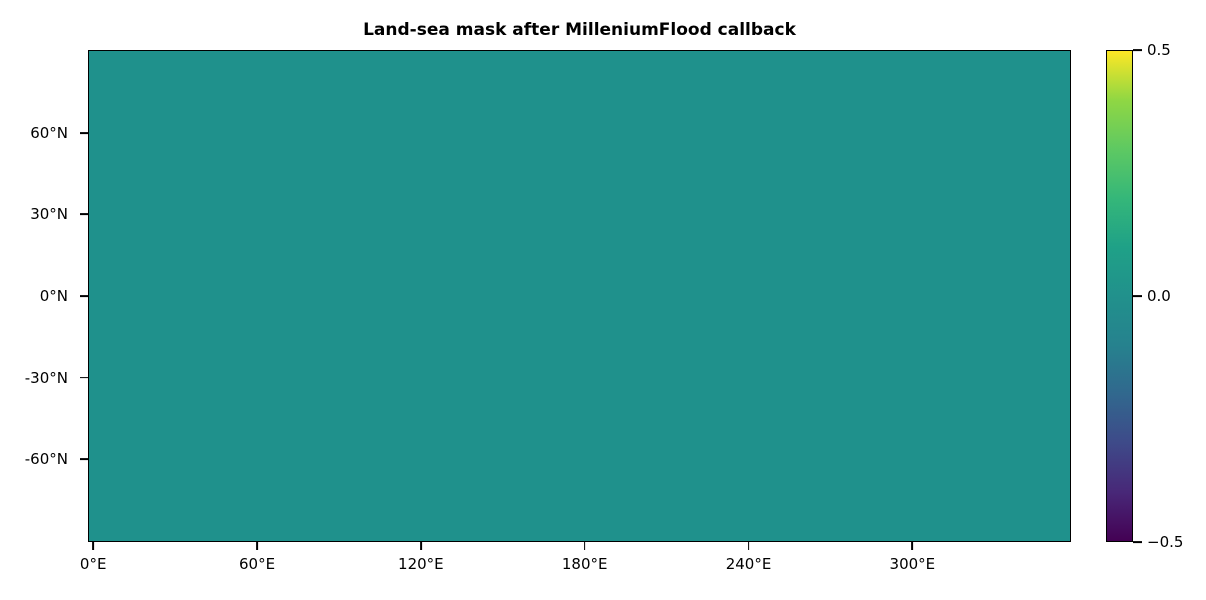 Image resolution: width=1206 pixels, height=600 pixels. What do you see at coordinates (49, 132) in the screenshot?
I see `y-tick-label: 60°N` at bounding box center [49, 132].